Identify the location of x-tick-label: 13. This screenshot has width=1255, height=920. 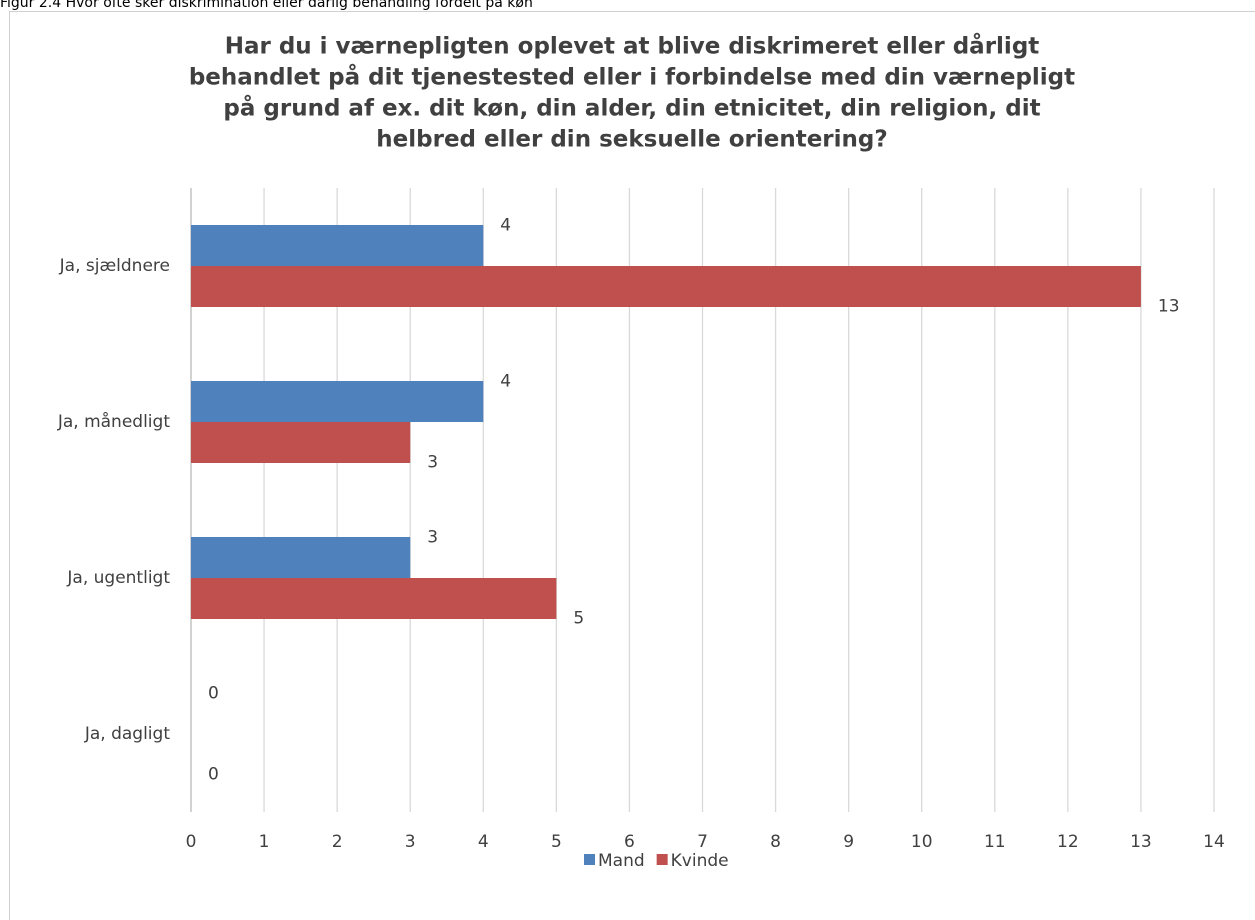
(1141, 842).